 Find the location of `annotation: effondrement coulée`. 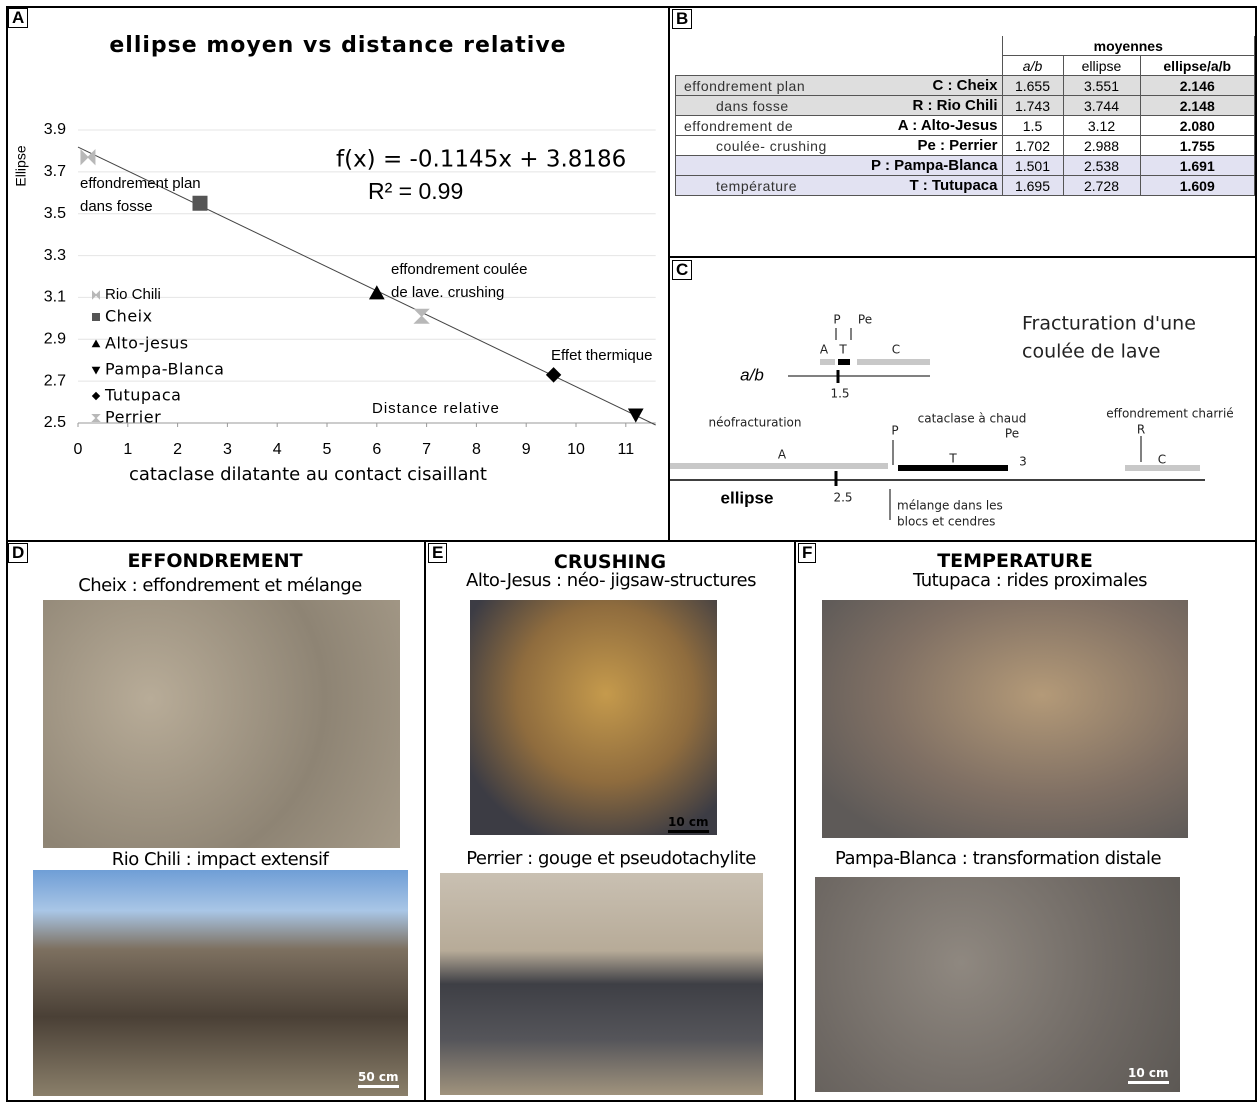

annotation: effondrement coulée is located at coordinates (459, 269).